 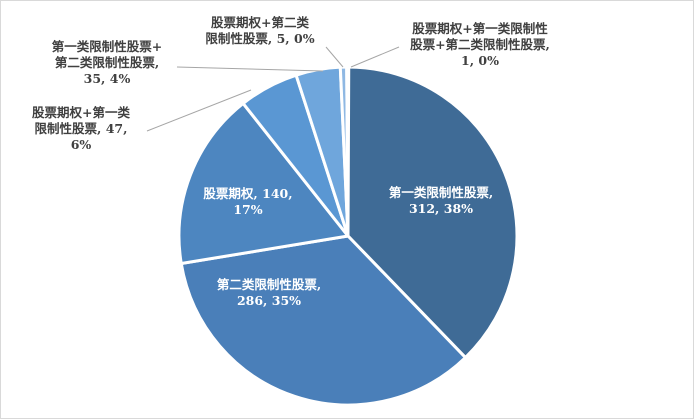 I want to click on data-label-0: 第一类限制性股票, 312, 38%, so click(x=441, y=200).